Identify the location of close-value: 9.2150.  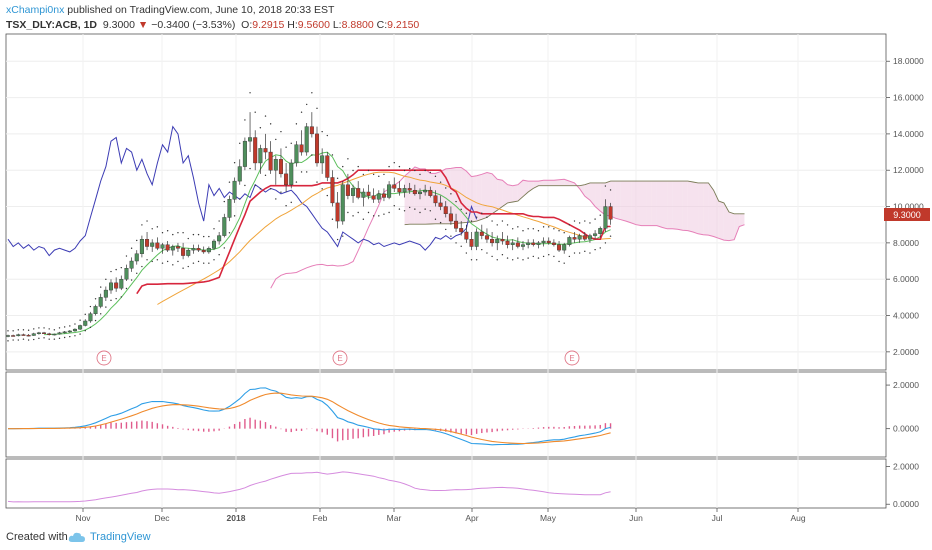
(403, 25).